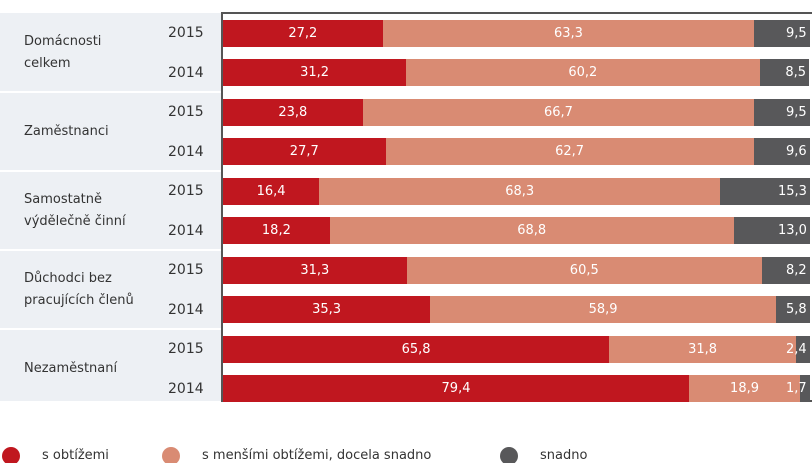 Image resolution: width=812 pixels, height=463 pixels. Describe the element at coordinates (75, 455) in the screenshot. I see `legend-label: s obtížemi` at that location.